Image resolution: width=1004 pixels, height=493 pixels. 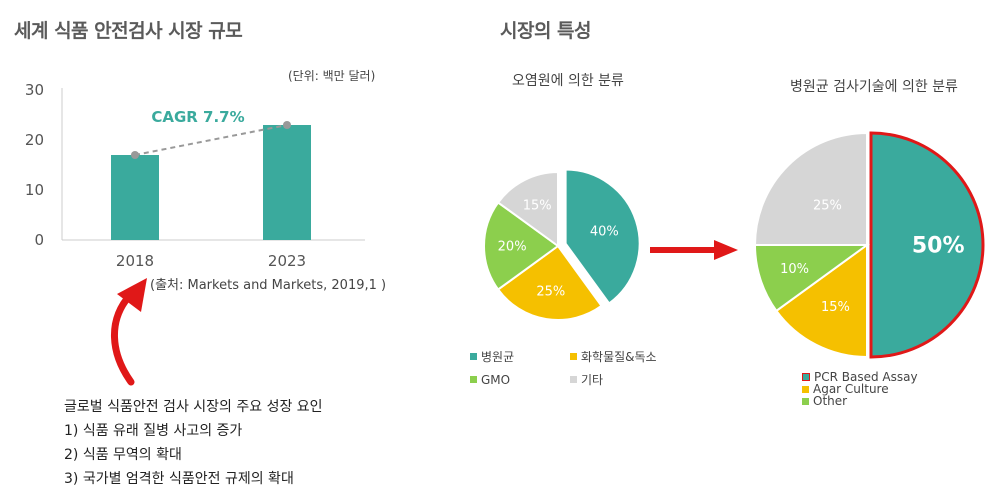 I want to click on bar-chart: 0 10 20 30 2018 2023 CAGR 7.7%, so click(x=195, y=175).